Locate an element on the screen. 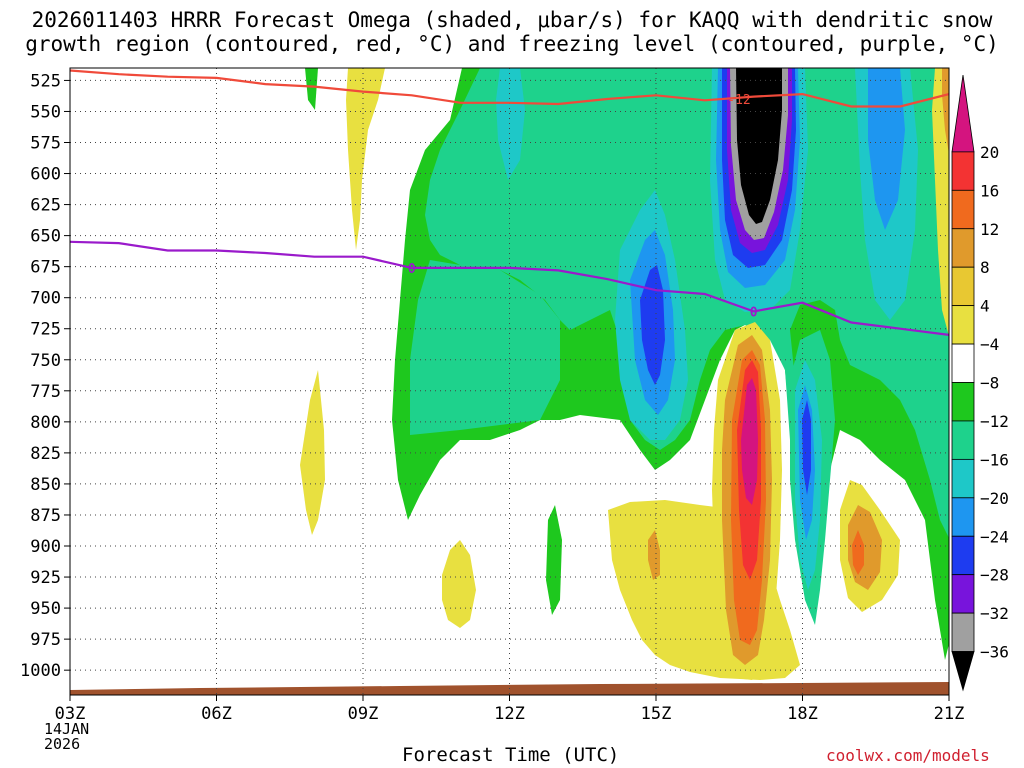 The height and width of the screenshot is (768, 1024). y-tick-label: 575 is located at coordinates (45, 143).